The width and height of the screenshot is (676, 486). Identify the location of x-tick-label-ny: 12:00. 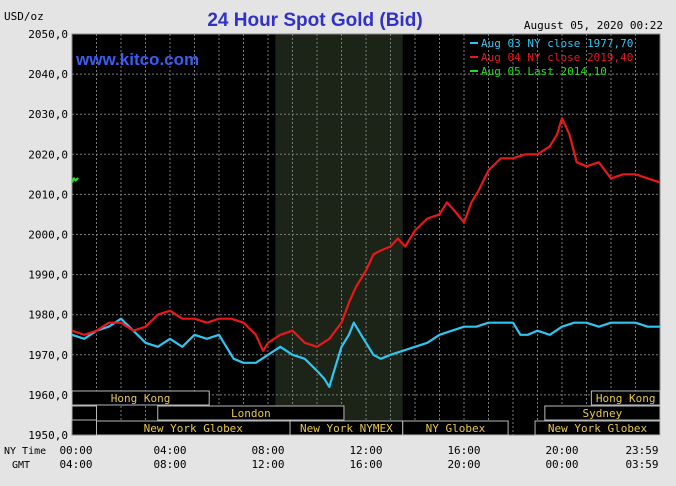
(365, 450).